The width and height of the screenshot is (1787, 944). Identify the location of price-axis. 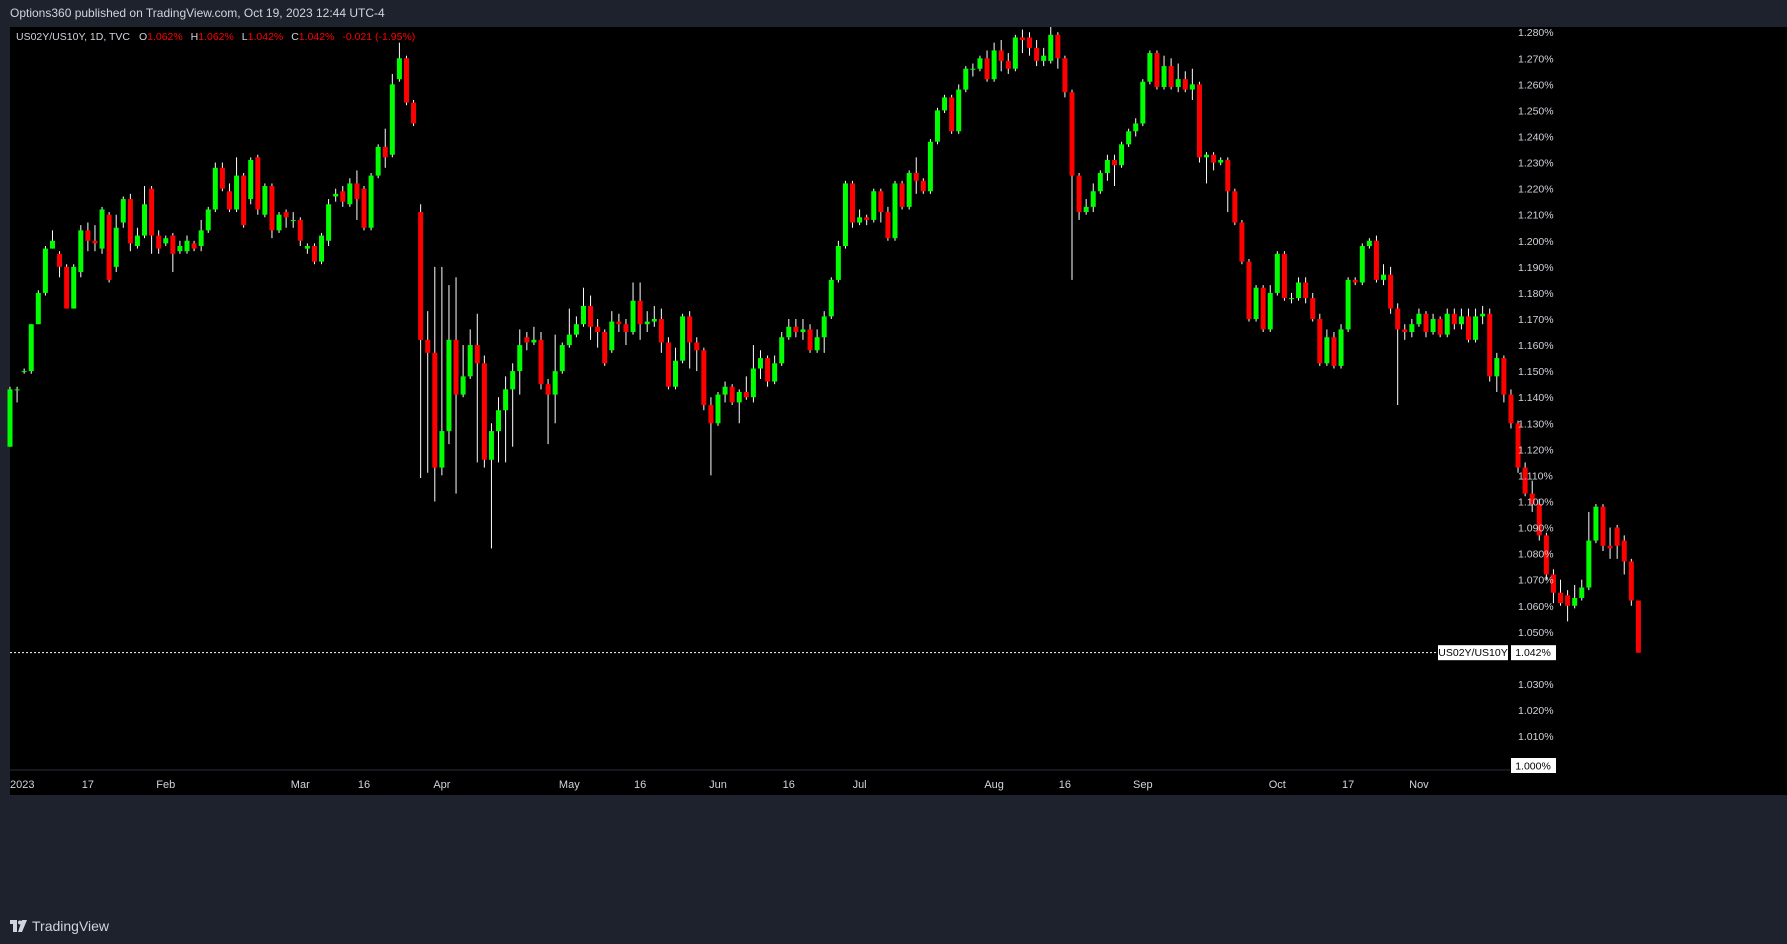
(1648, 398).